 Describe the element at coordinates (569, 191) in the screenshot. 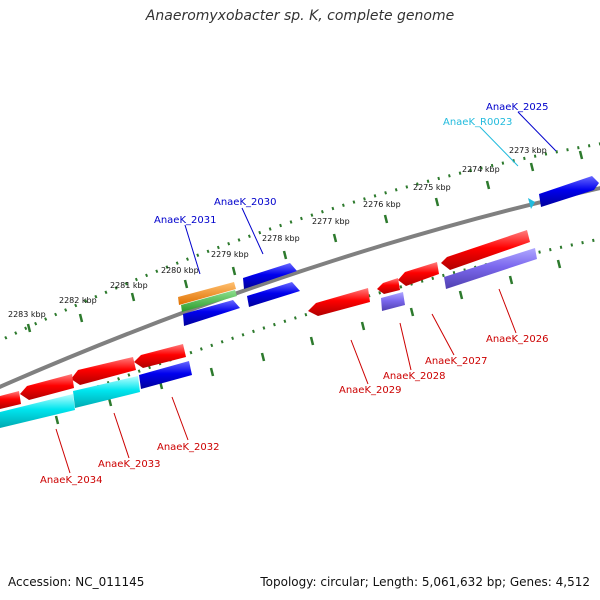

I see `gene-arrow-2025` at that location.